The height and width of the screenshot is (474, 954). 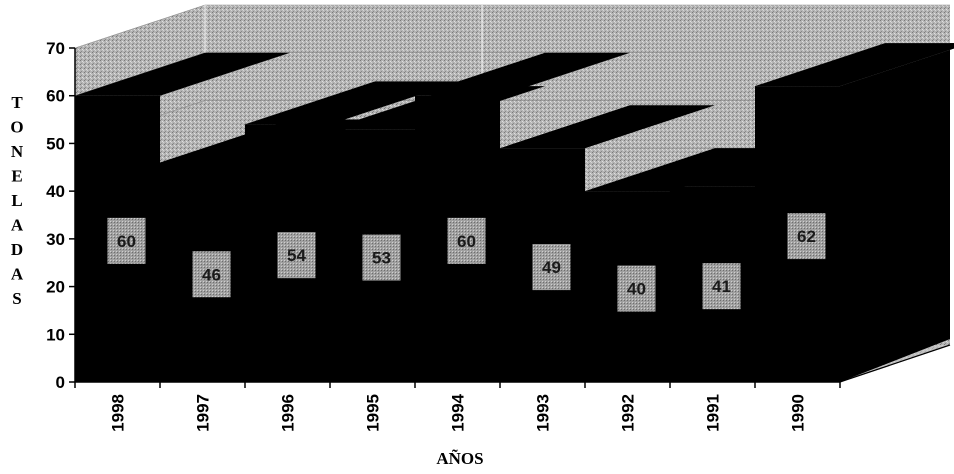 I want to click on y-axis-title-letter: T, so click(x=17, y=102).